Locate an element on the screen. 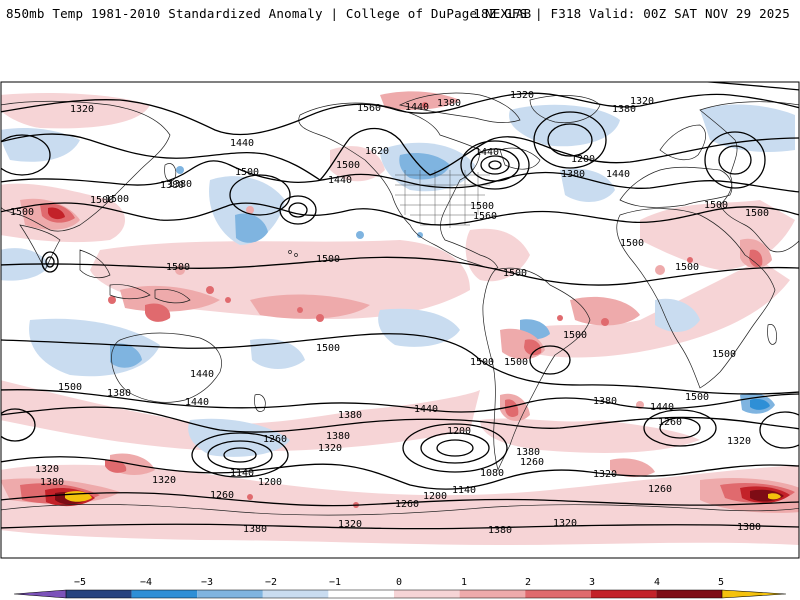 Image resolution: width=800 pixels, height=600 pixels. state-boundaries is located at coordinates (442, 199).